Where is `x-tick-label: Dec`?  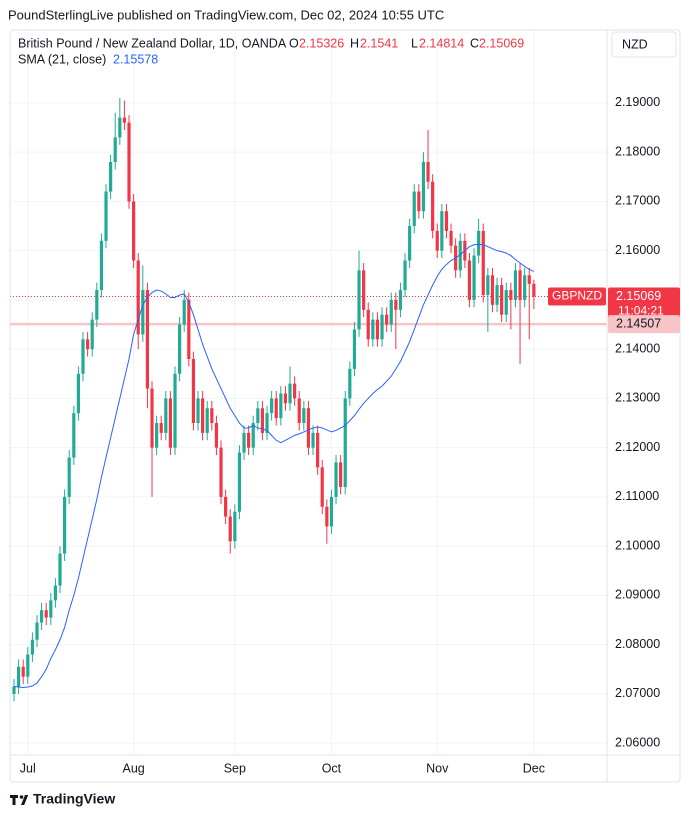
x-tick-label: Dec is located at coordinates (534, 768).